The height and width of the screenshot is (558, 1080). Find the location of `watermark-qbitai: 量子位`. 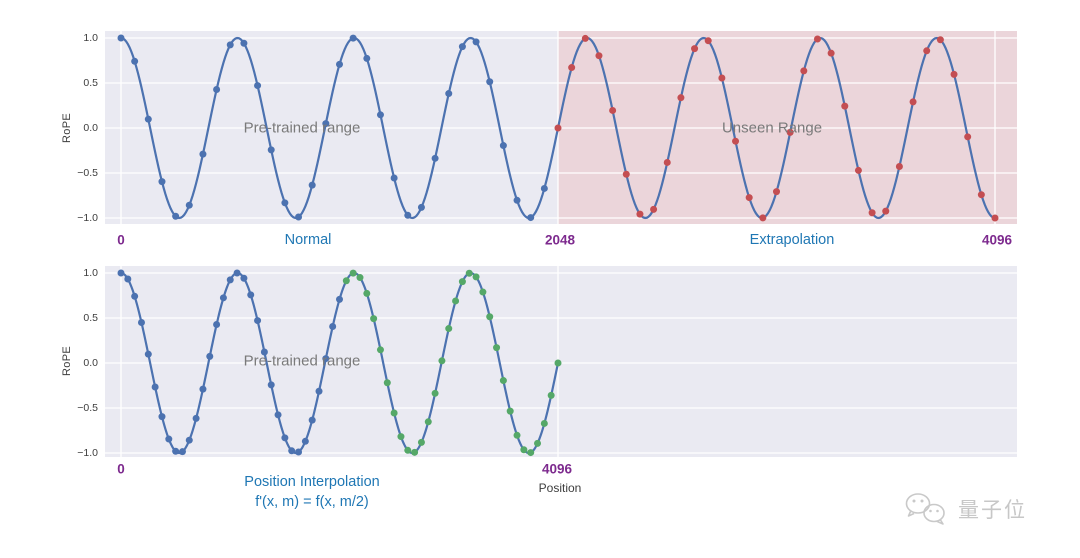

watermark-qbitai: 量子位 is located at coordinates (965, 509).